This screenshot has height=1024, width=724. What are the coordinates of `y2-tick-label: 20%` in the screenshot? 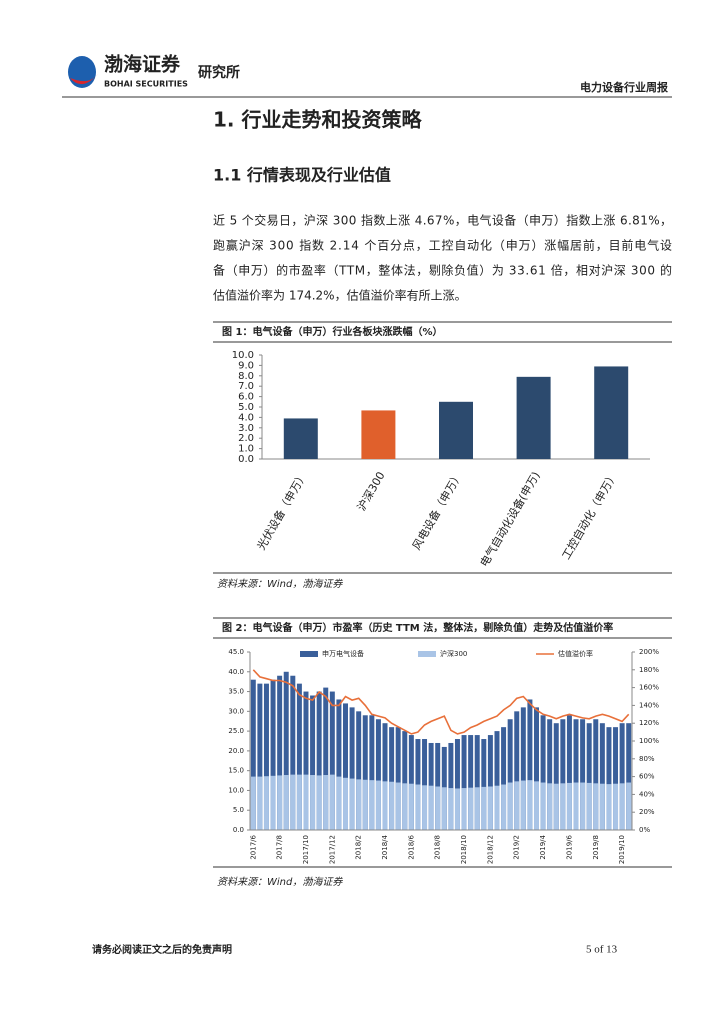 It's located at (647, 812).